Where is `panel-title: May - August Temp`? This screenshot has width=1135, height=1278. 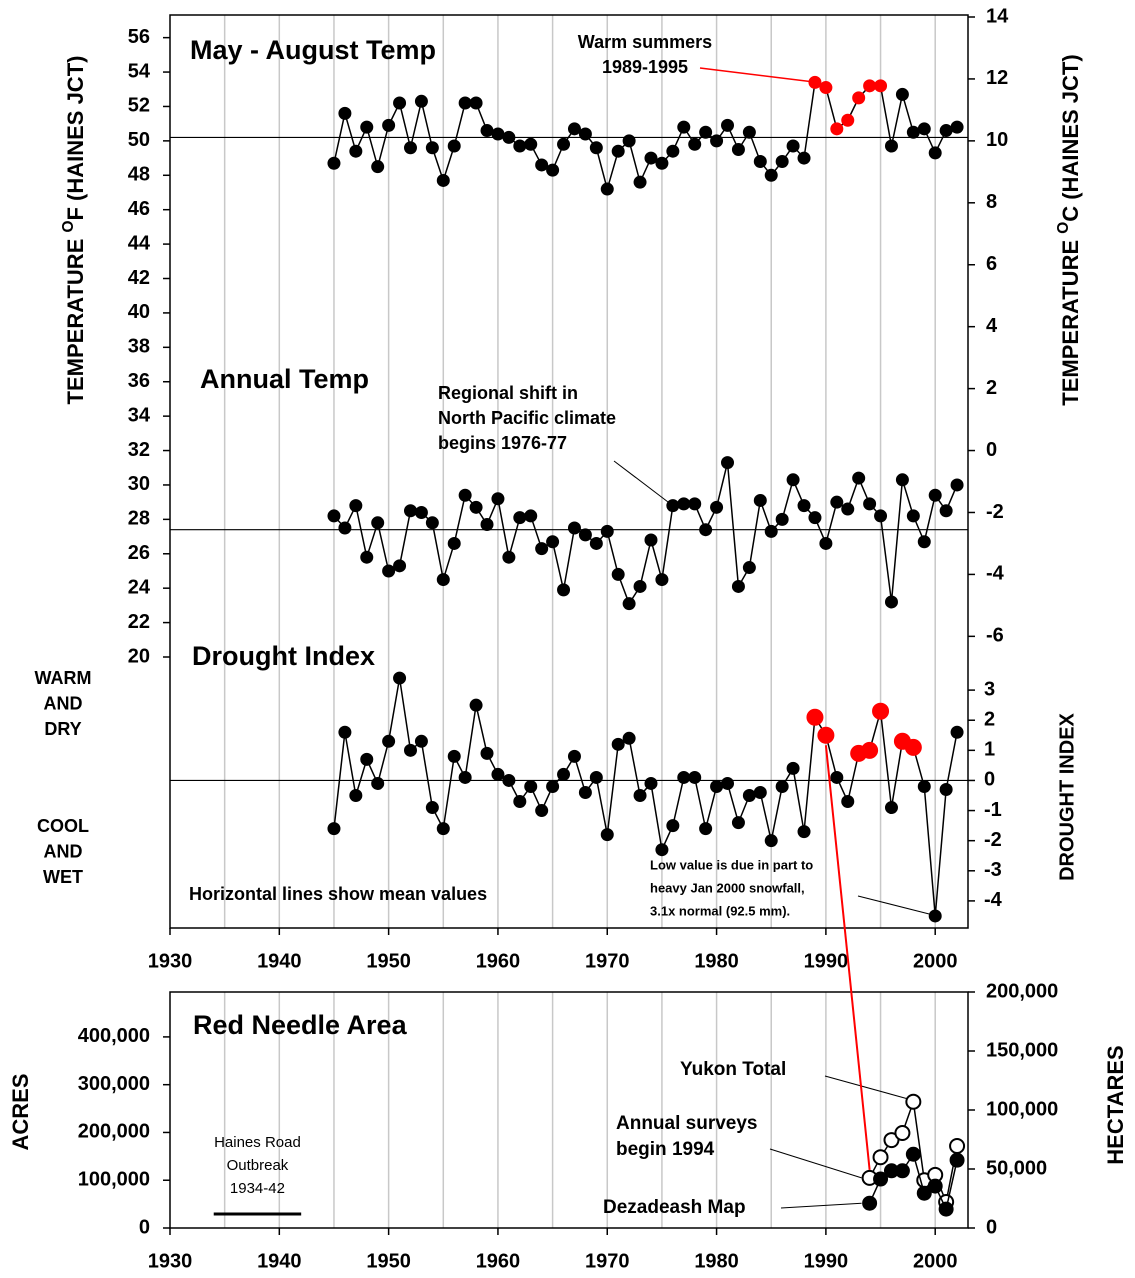 panel-title: May - August Temp is located at coordinates (313, 50).